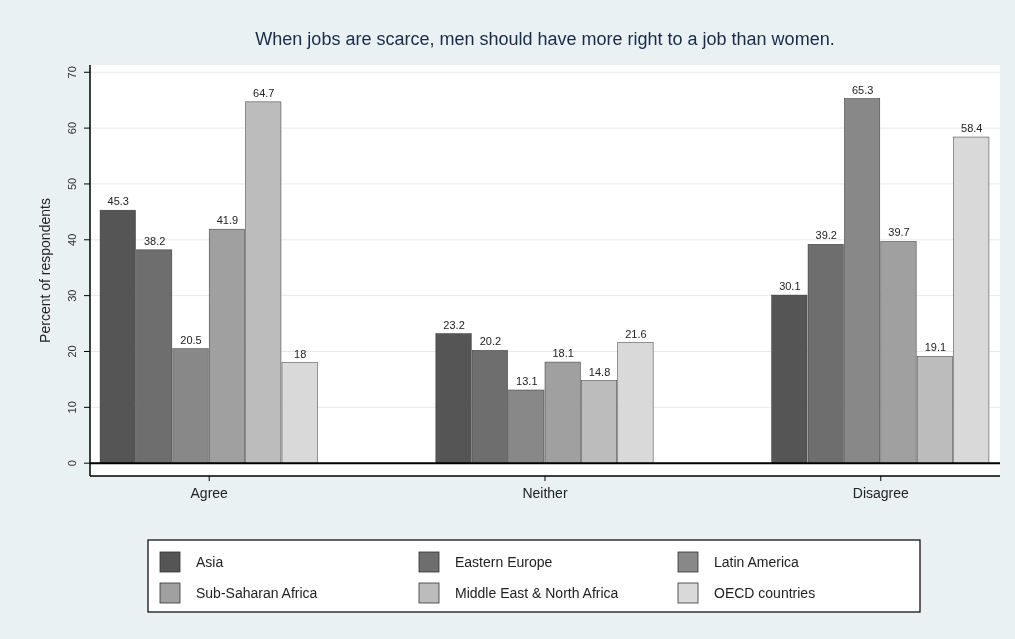  What do you see at coordinates (545, 39) in the screenshot?
I see `chart-title: When jobs are scarce, men should have more right to a job than women.` at bounding box center [545, 39].